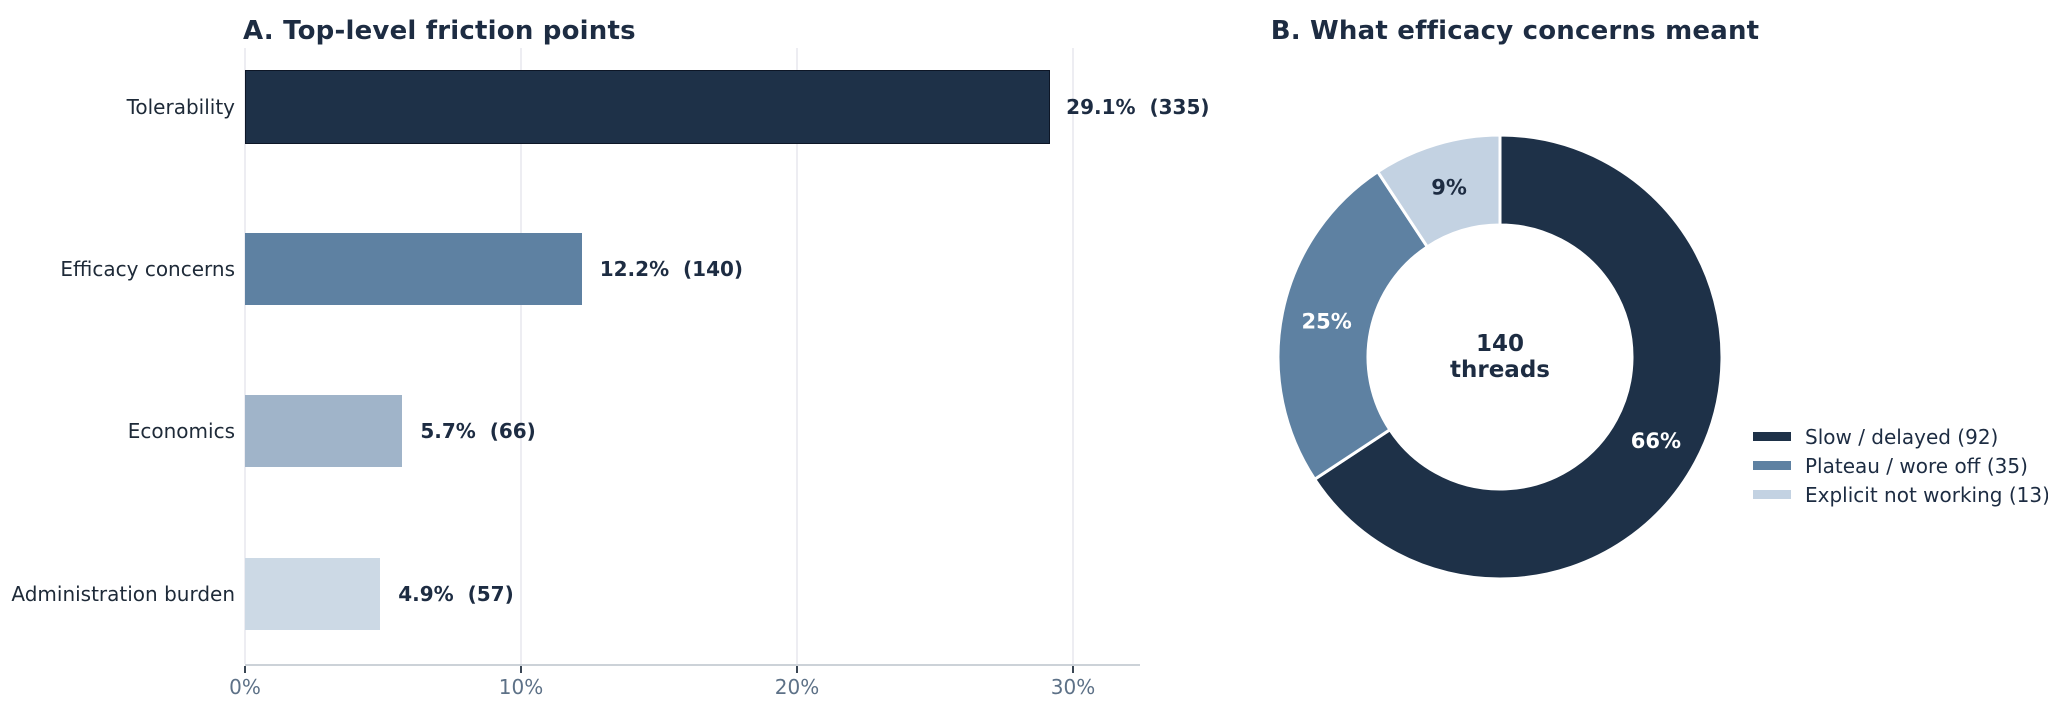 This screenshot has height=708, width=2048. I want to click on legend-item: Plateau / wore off (35), so click(1900, 465).